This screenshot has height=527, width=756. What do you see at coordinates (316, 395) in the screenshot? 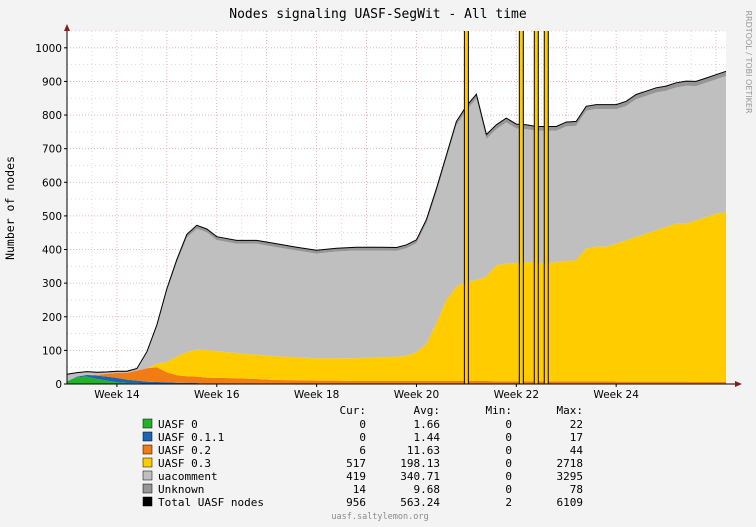
I see `x-tick-label: Week 18` at bounding box center [316, 395].